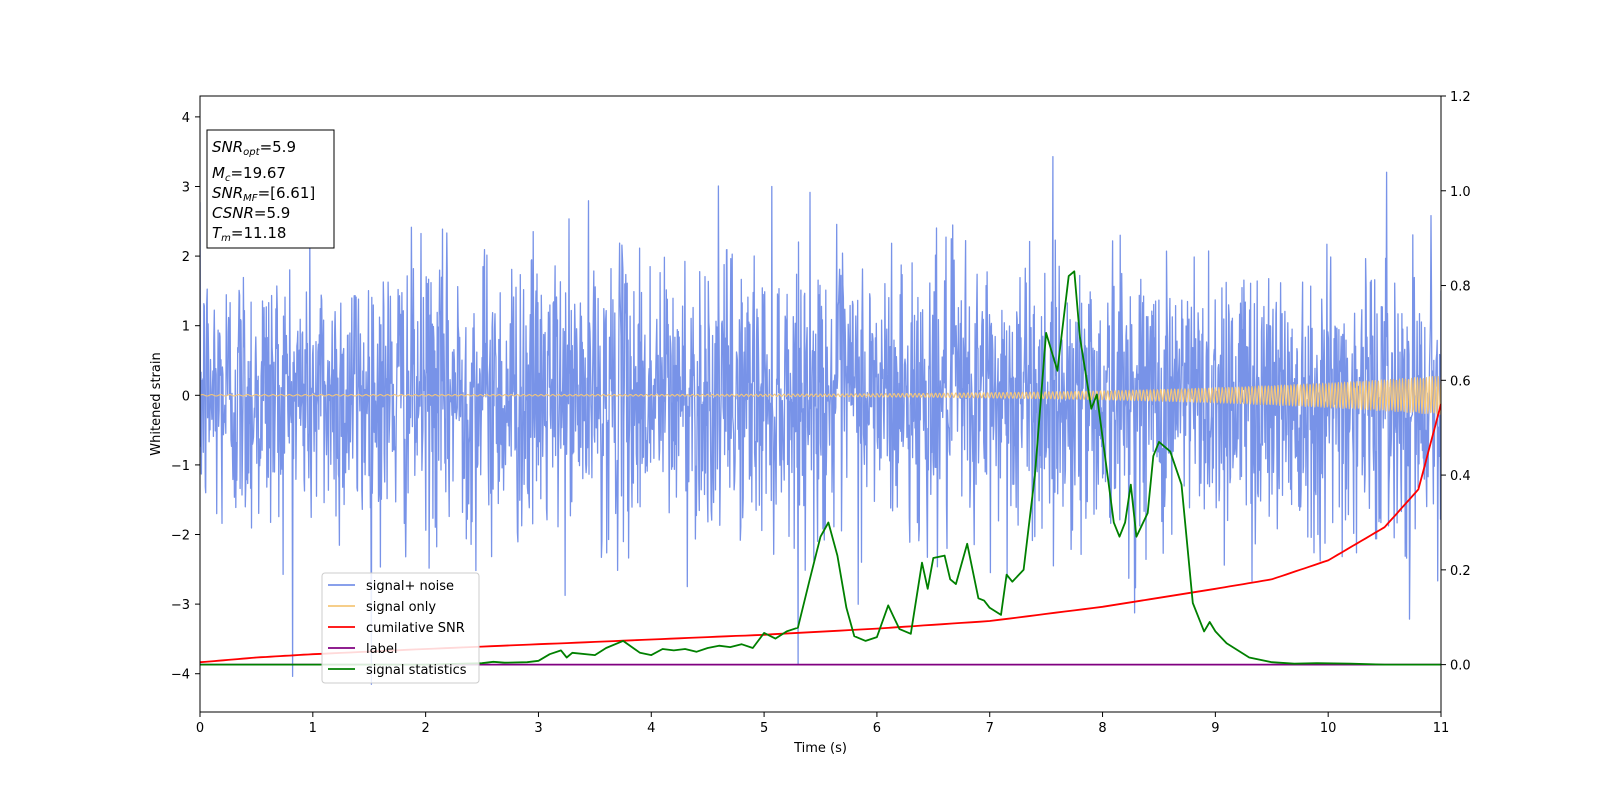  Describe the element at coordinates (250, 198) in the screenshot. I see `annotation-subscript: MF` at that location.